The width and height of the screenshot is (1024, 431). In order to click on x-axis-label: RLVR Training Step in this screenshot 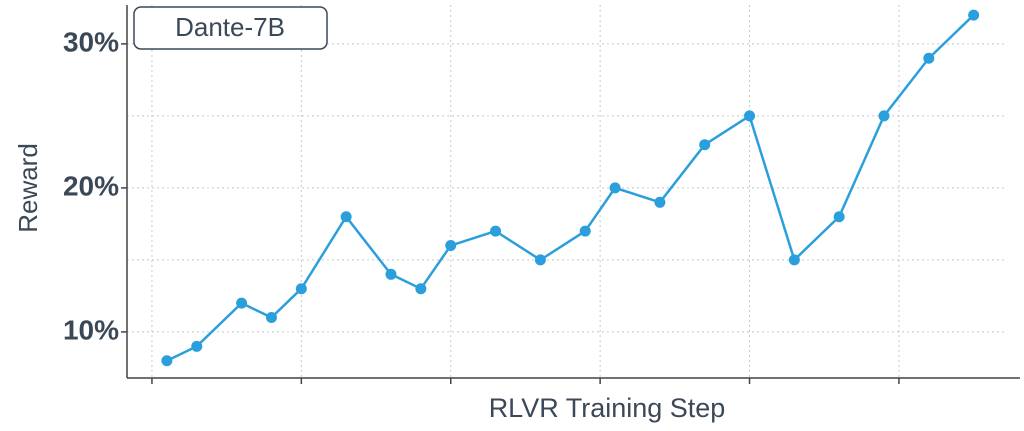, I will do `click(607, 408)`.